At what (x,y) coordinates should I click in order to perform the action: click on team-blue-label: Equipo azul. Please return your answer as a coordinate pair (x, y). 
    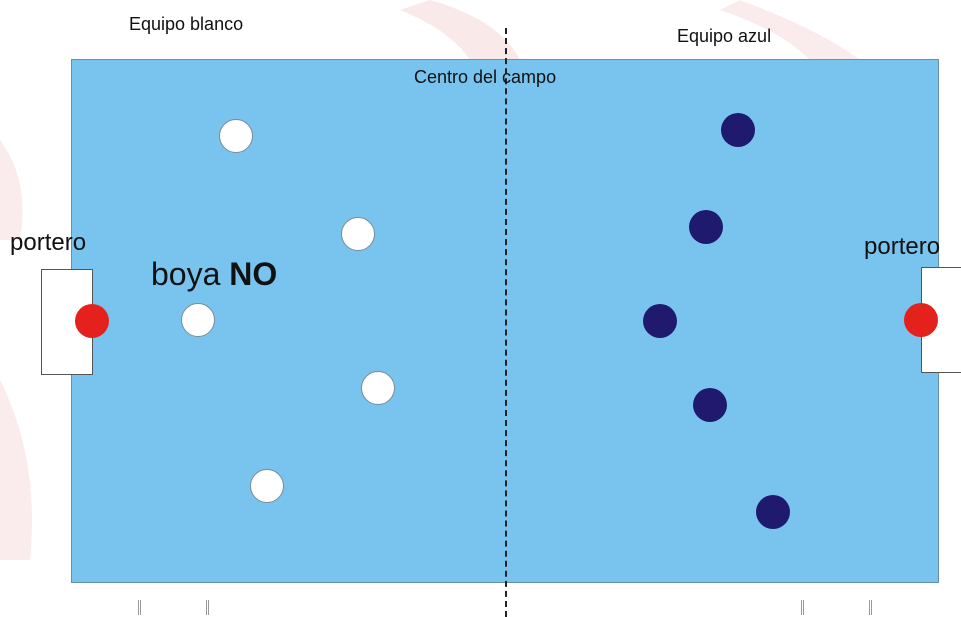
    Looking at the image, I should click on (724, 36).